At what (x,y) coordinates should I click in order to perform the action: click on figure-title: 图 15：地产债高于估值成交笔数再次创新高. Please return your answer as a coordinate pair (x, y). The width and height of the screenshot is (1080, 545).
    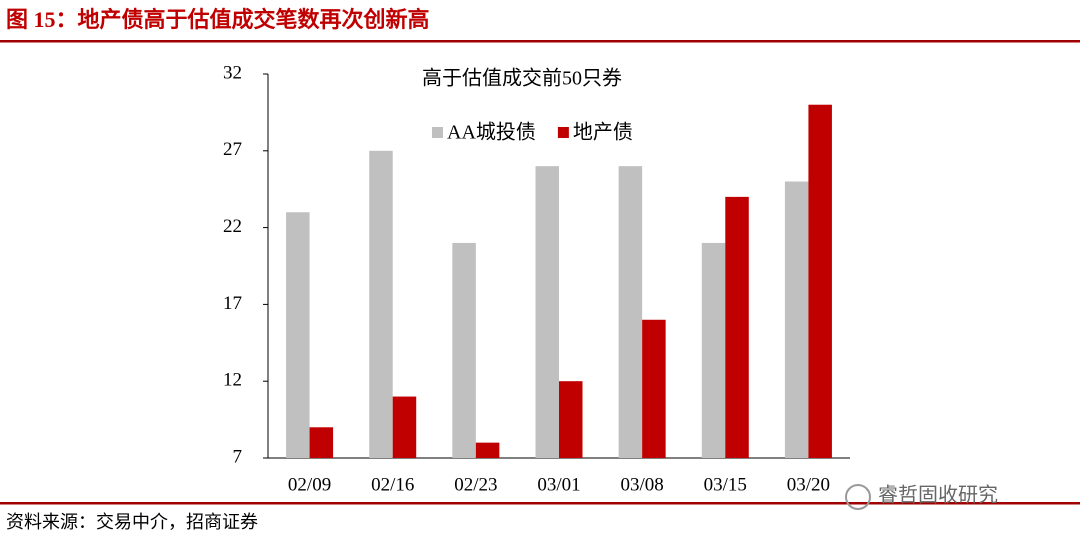
    Looking at the image, I should click on (218, 19).